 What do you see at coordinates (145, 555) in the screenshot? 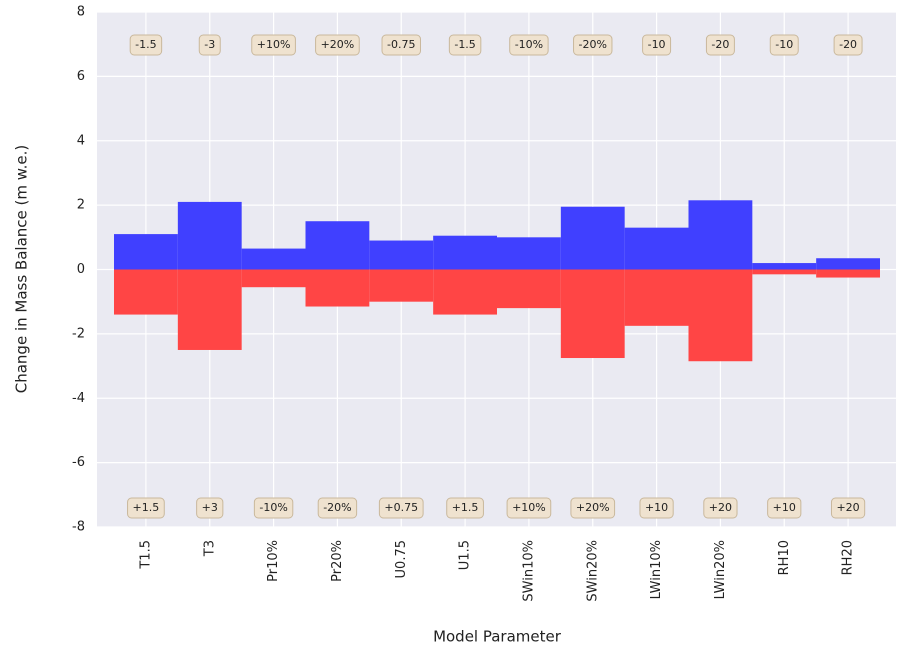
I see `x-tick-label: T1.5` at bounding box center [145, 555].